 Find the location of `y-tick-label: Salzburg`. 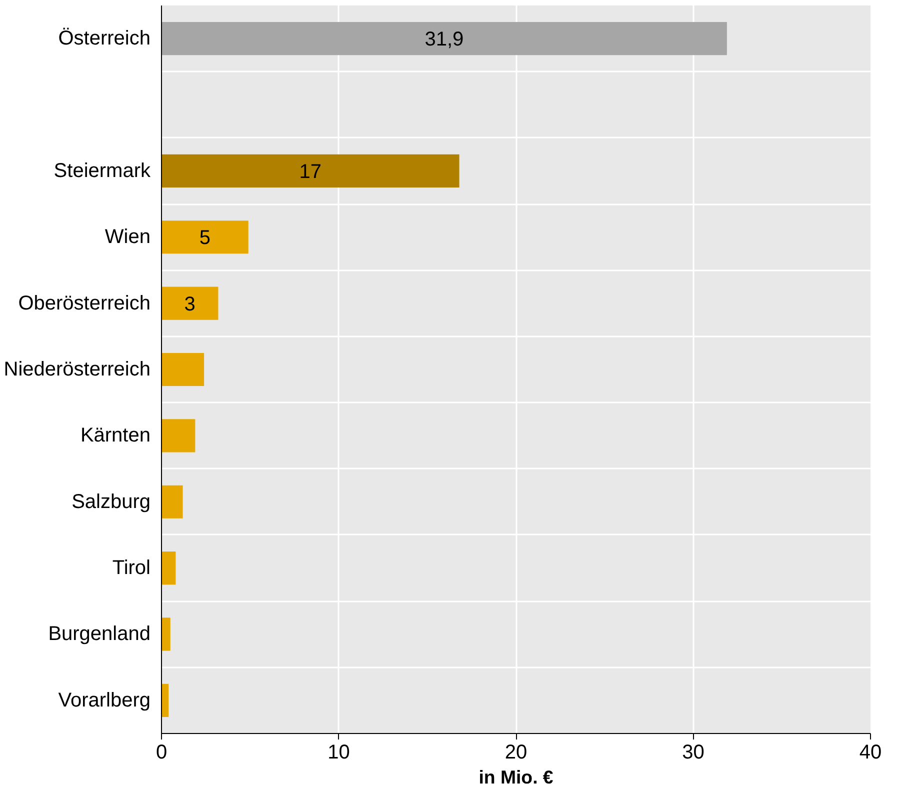

y-tick-label: Salzburg is located at coordinates (111, 501).